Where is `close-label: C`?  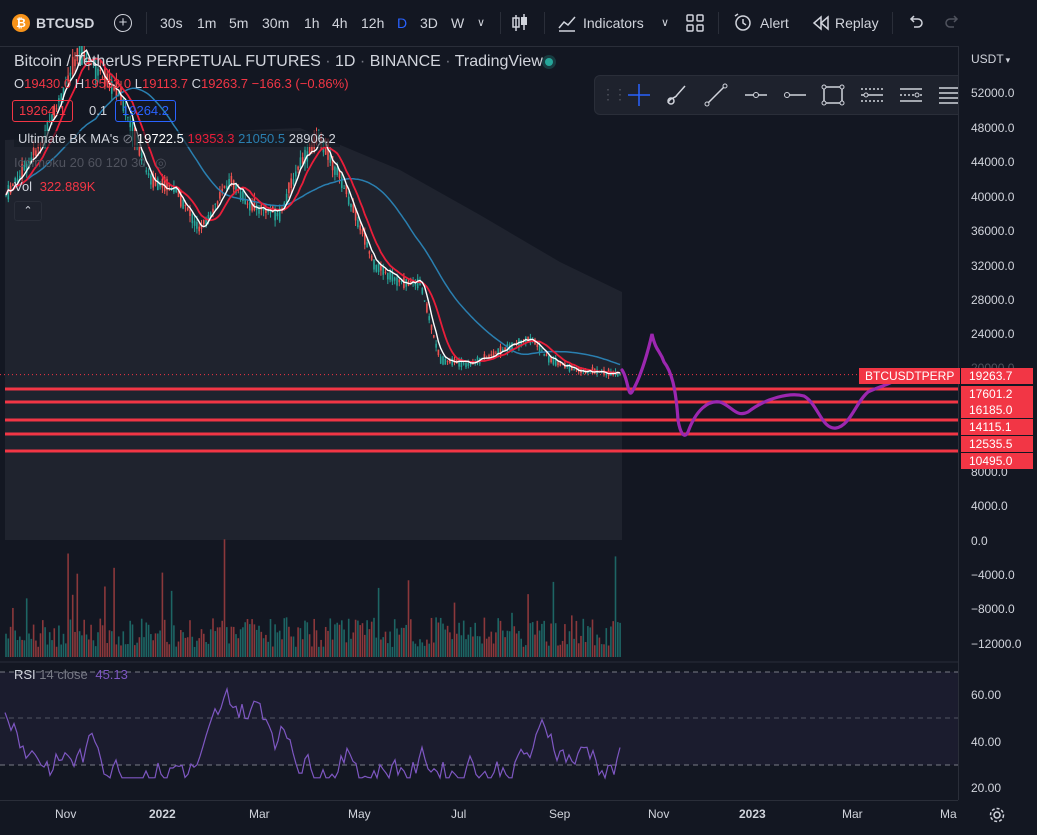 close-label: C is located at coordinates (196, 83).